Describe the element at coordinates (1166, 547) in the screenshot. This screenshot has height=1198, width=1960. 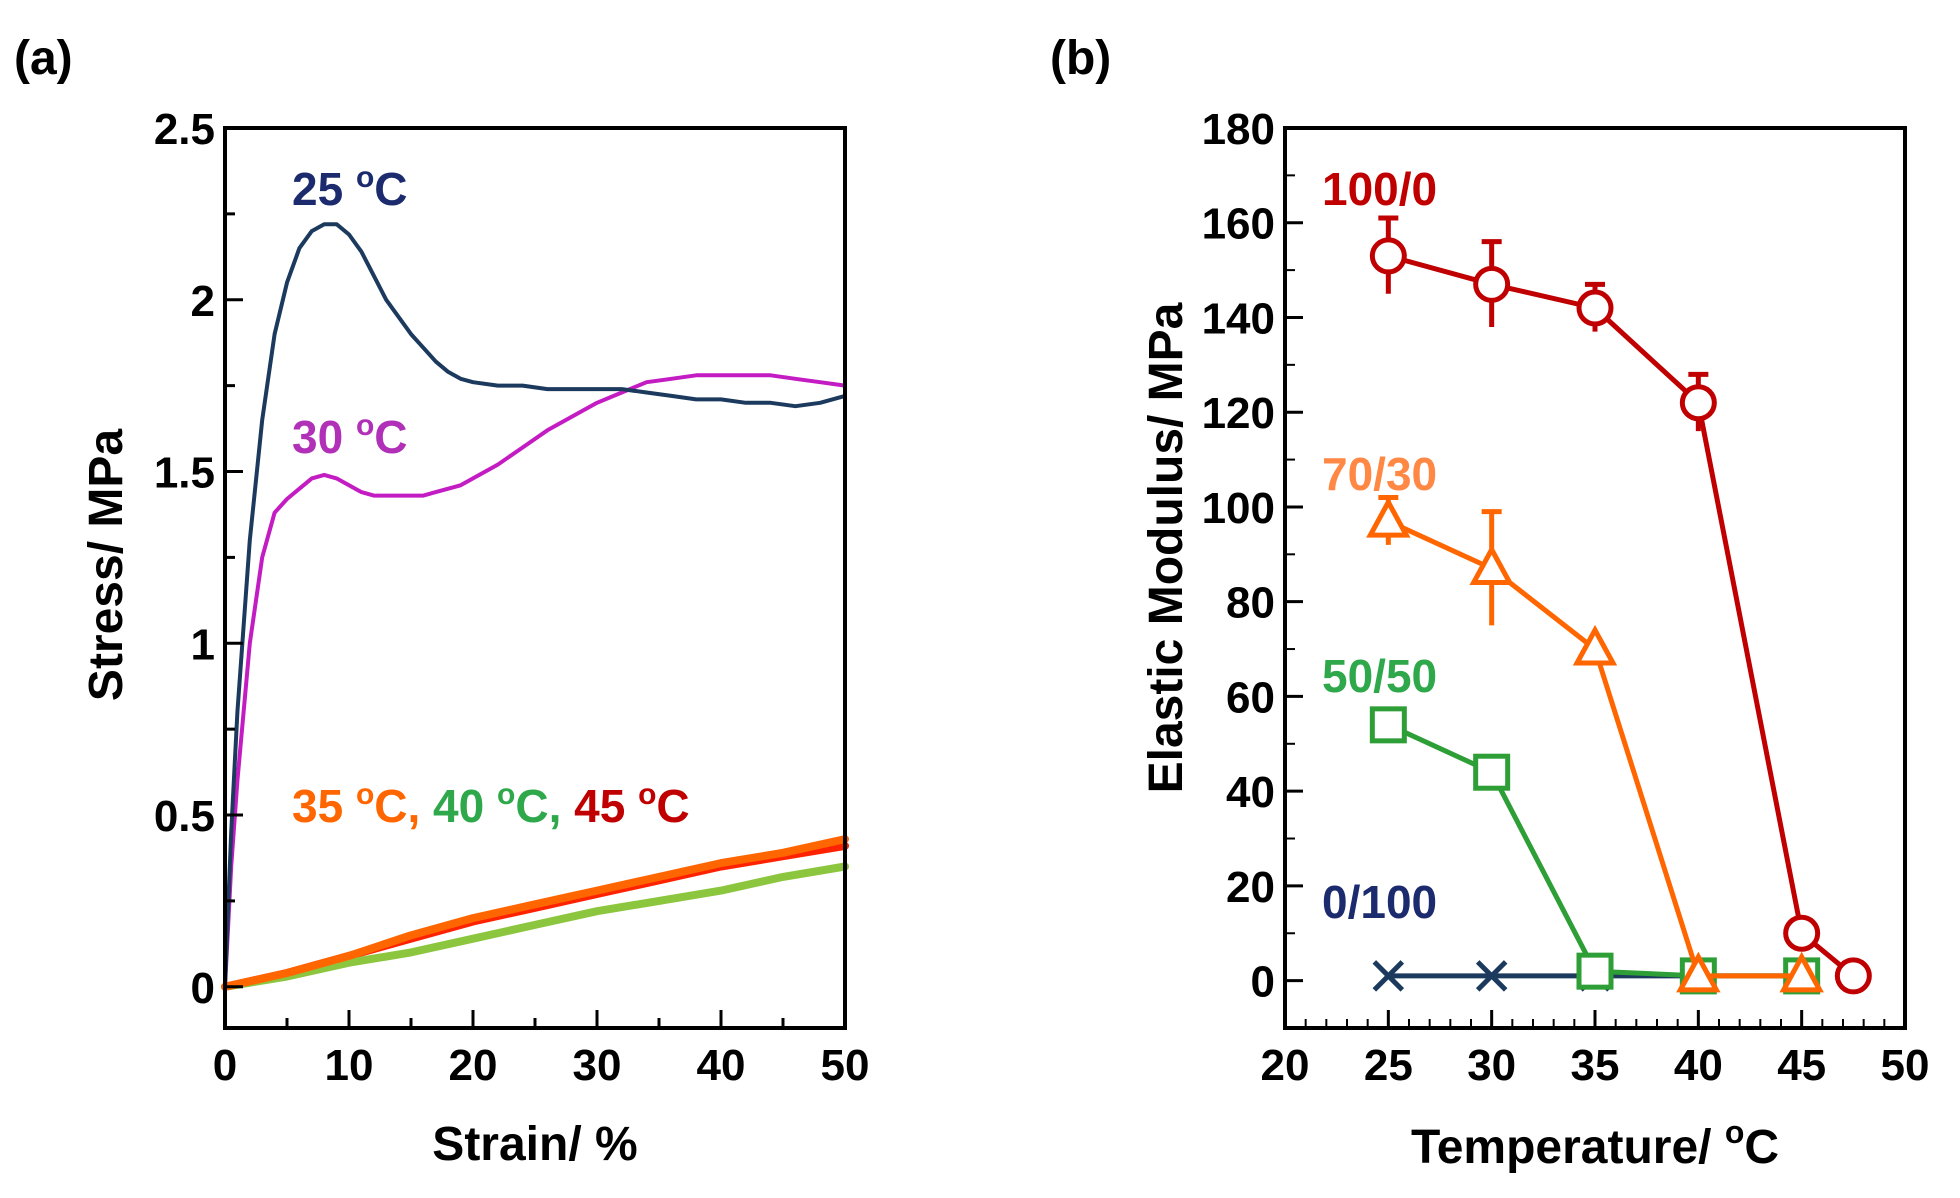
I see `panel-b-y-axis-label: Elastic Modulus/ MPa` at that location.